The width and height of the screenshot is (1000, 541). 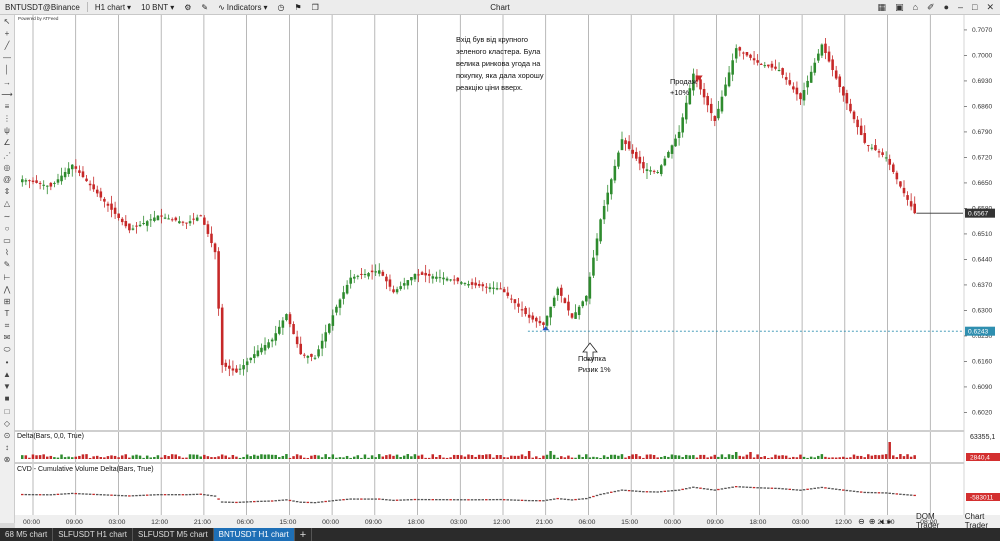 What do you see at coordinates (928, 521) in the screenshot?
I see `dom-trader-button: DOM Trader` at bounding box center [928, 521].